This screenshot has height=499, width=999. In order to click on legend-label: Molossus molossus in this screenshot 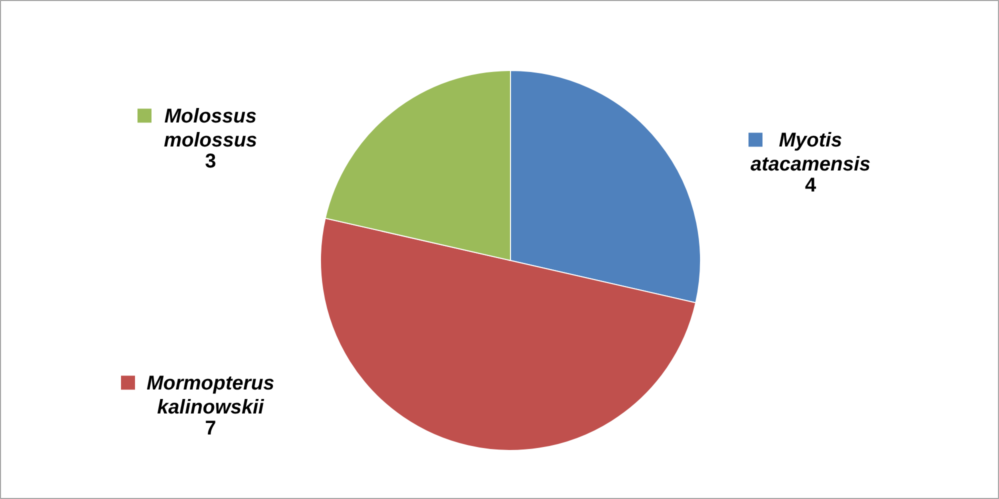, I will do `click(211, 129)`.